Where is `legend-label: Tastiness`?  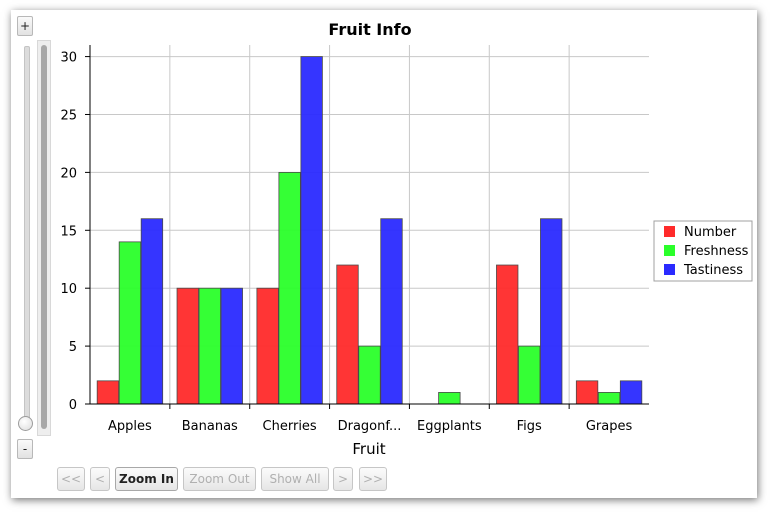
legend-label: Tastiness is located at coordinates (713, 270).